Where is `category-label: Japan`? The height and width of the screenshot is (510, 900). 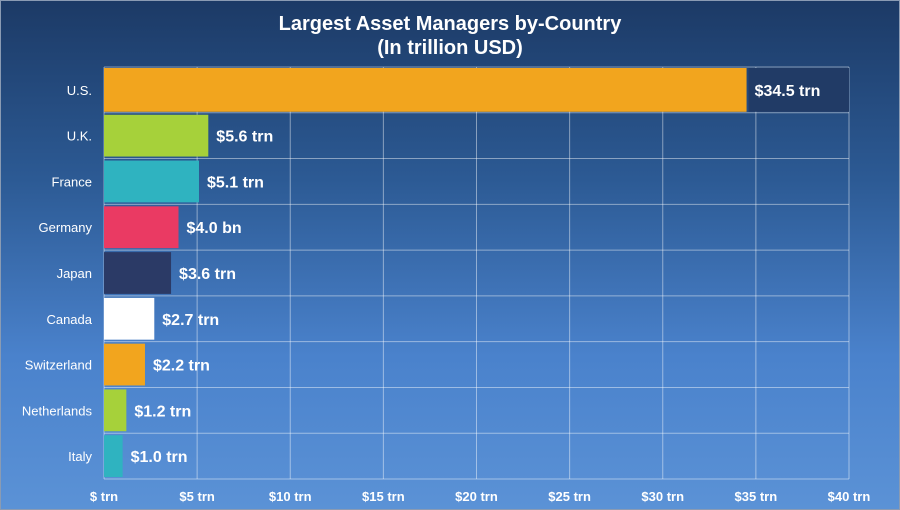
category-label: Japan is located at coordinates (74, 273).